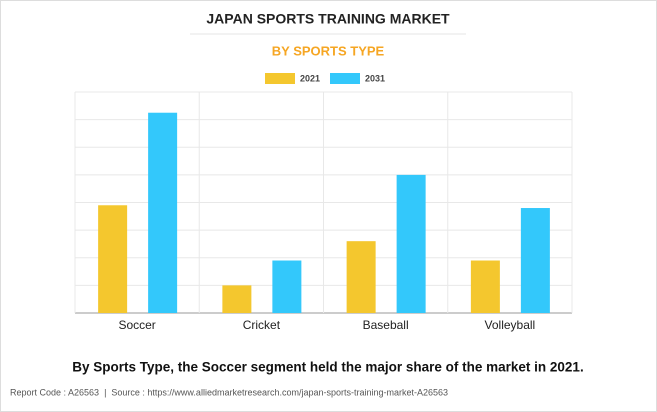 The image size is (657, 412). Describe the element at coordinates (262, 325) in the screenshot. I see `x-tick-label: Cricket` at that location.